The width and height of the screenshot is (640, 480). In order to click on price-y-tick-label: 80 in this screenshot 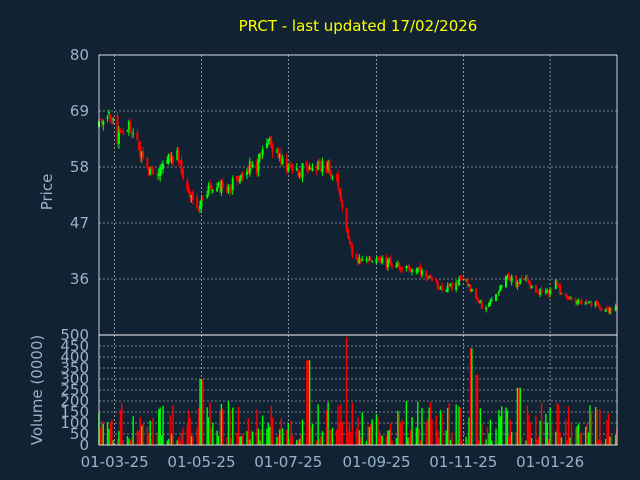, I will do `click(79, 55)`.